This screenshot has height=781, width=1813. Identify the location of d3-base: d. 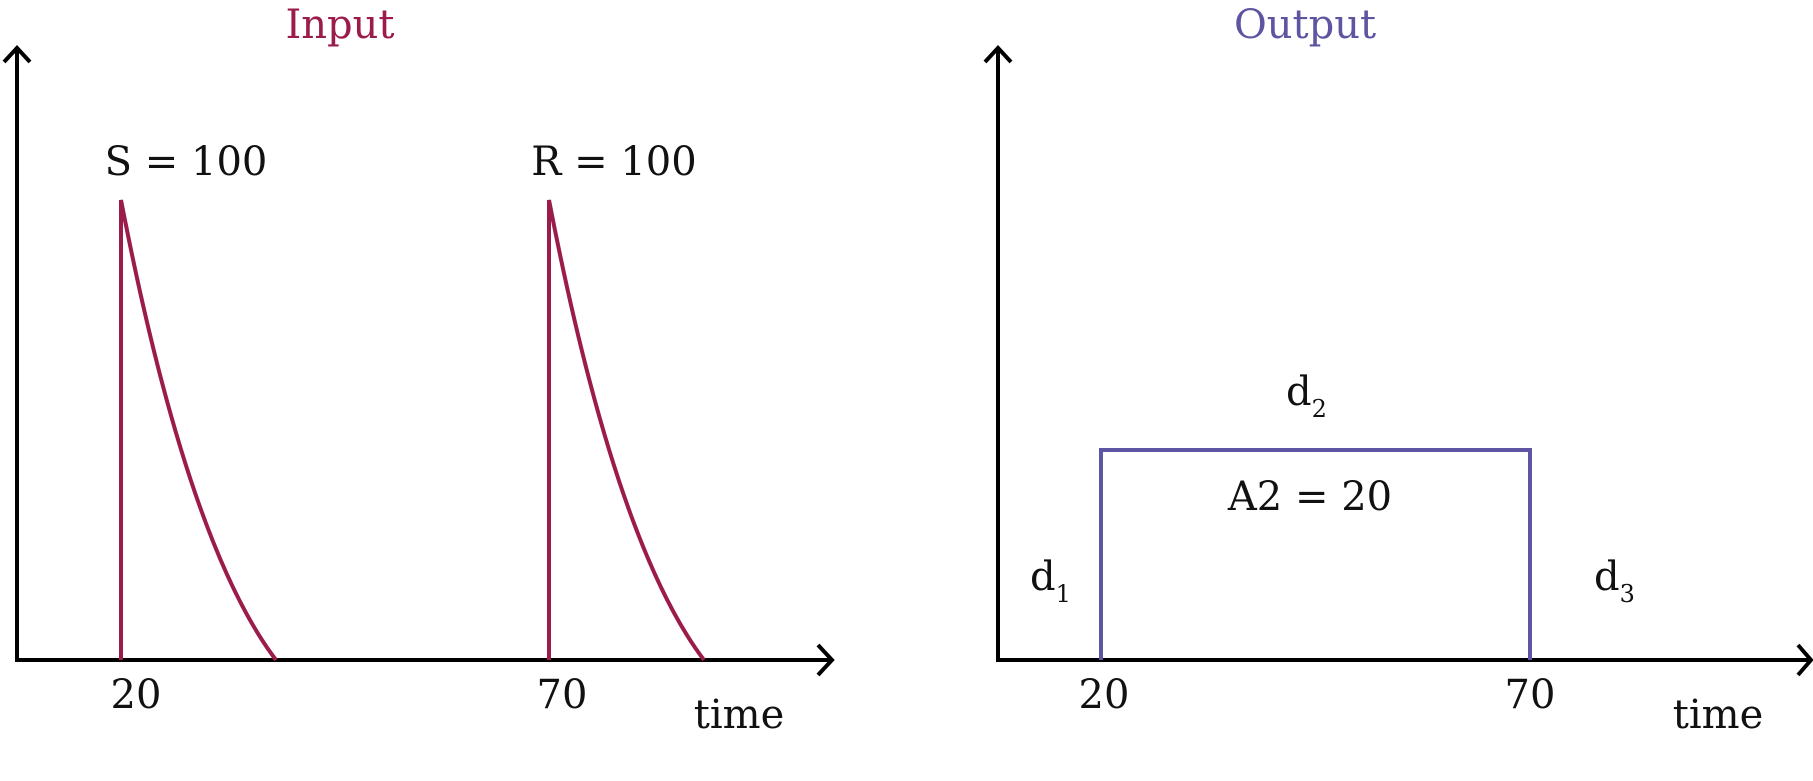
(1607, 577).